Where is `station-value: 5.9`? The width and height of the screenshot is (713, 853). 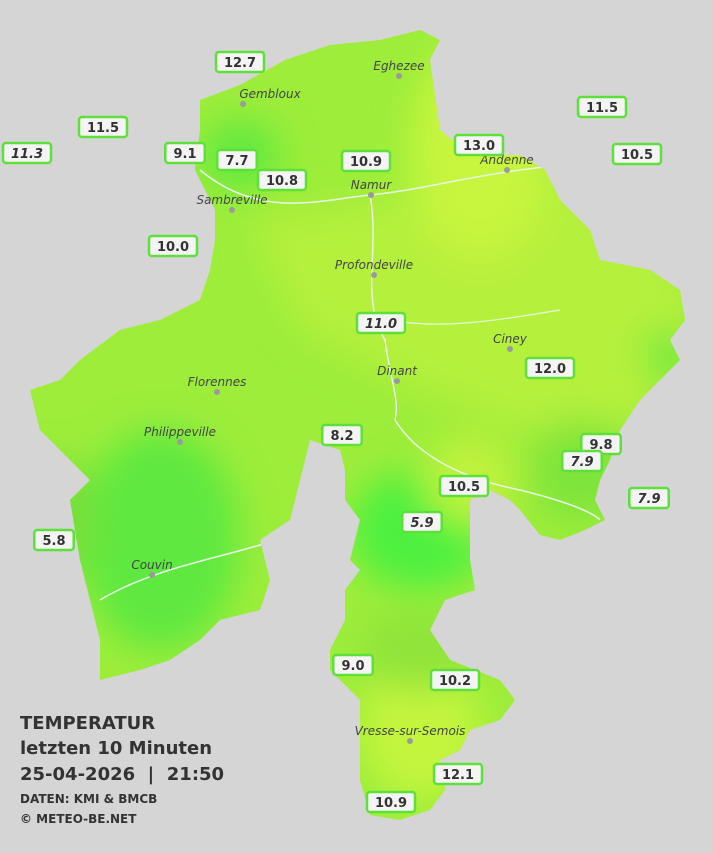 station-value: 5.9 is located at coordinates (421, 523).